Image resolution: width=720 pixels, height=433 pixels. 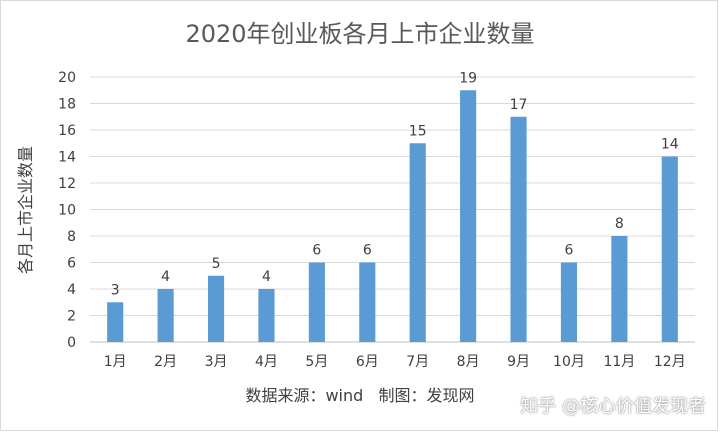 I want to click on x-tick-label: 8月, so click(x=468, y=362).